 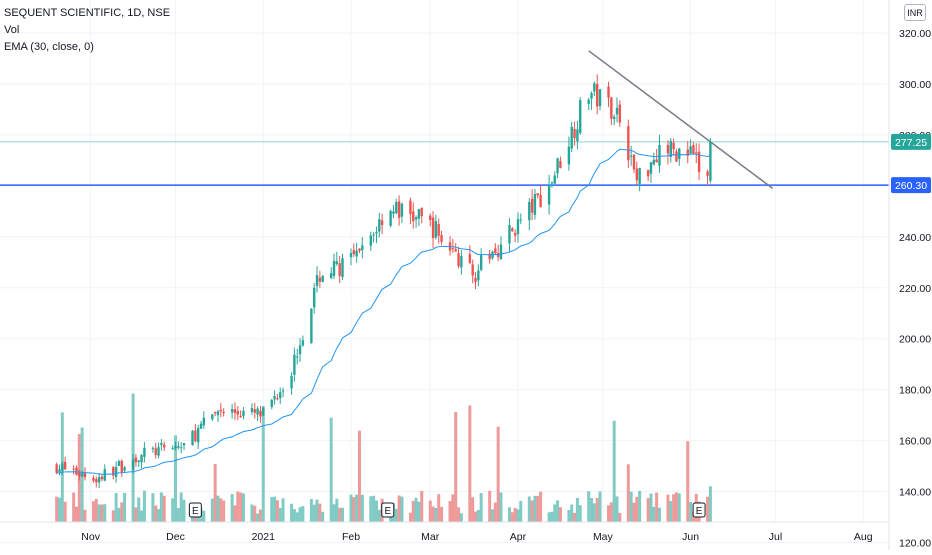 I want to click on last-price-tag-bg, so click(x=911, y=141).